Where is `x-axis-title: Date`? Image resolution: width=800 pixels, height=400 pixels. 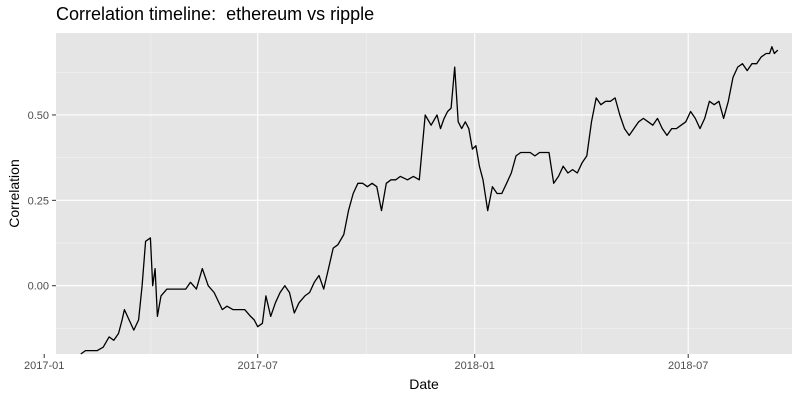 x-axis-title: Date is located at coordinates (424, 384).